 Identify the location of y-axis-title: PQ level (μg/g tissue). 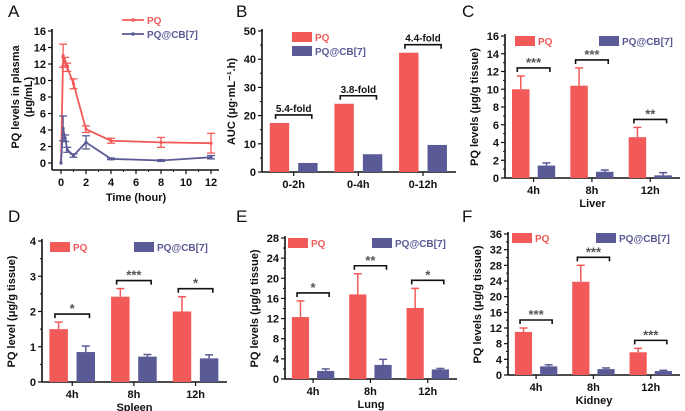
(12, 311).